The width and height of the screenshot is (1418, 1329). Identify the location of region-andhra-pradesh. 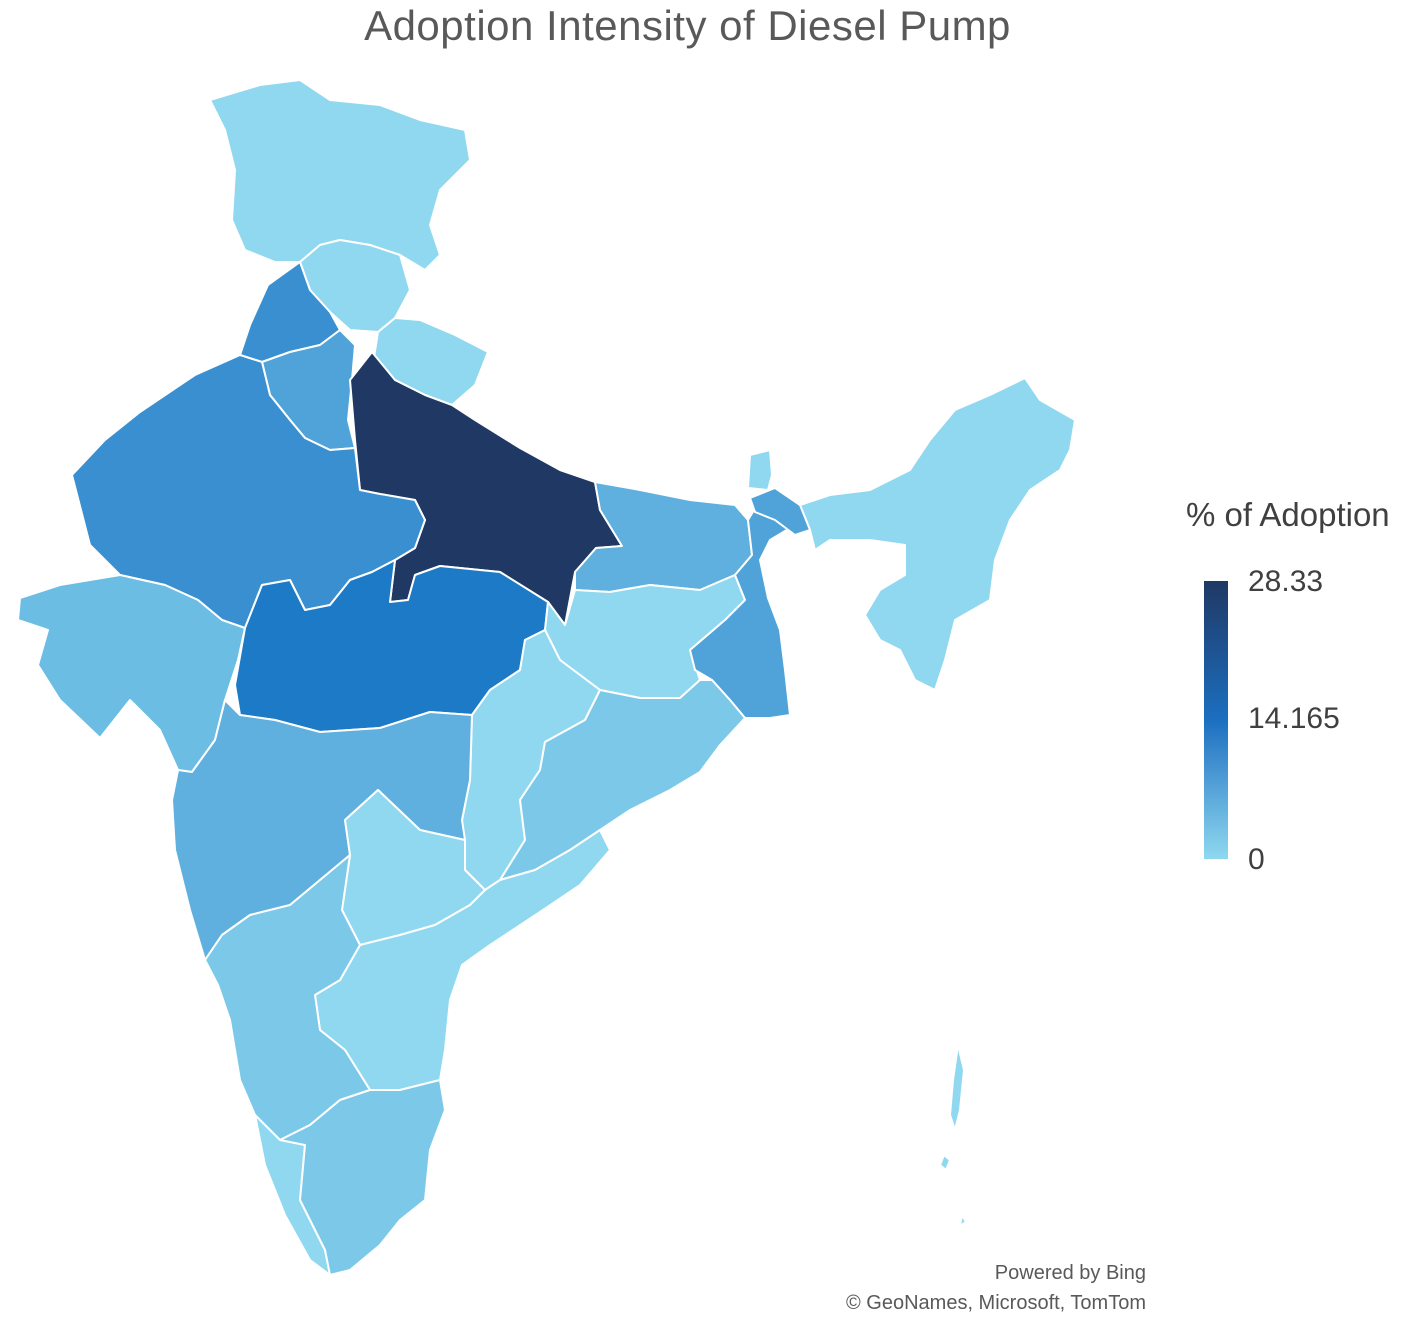
(462, 960).